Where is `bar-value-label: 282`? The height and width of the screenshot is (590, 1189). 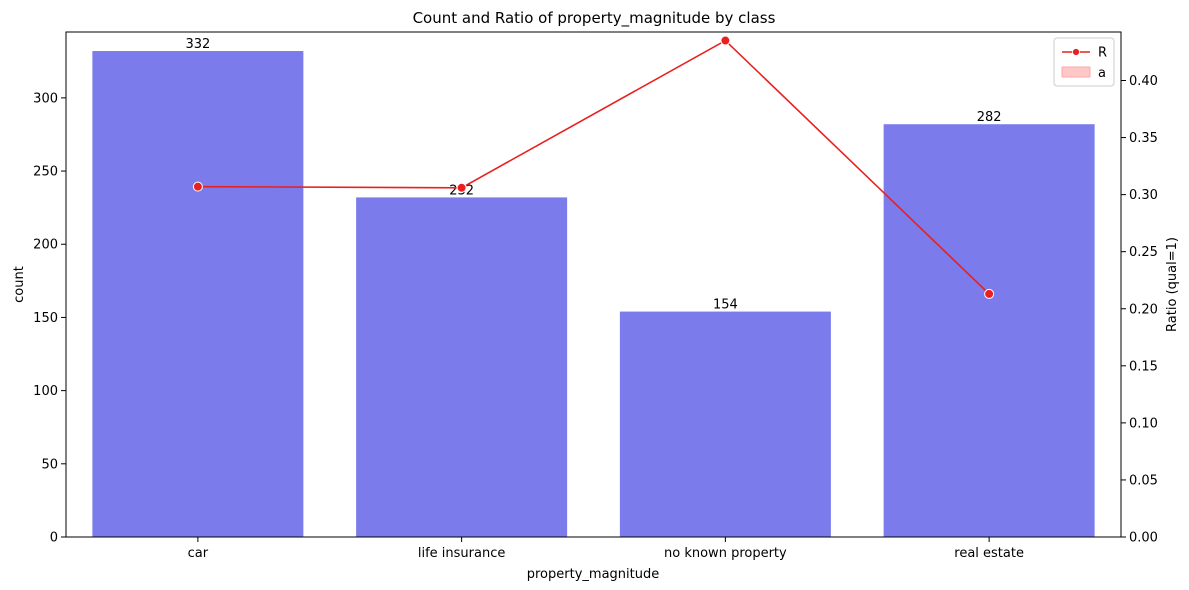 bar-value-label: 282 is located at coordinates (989, 117).